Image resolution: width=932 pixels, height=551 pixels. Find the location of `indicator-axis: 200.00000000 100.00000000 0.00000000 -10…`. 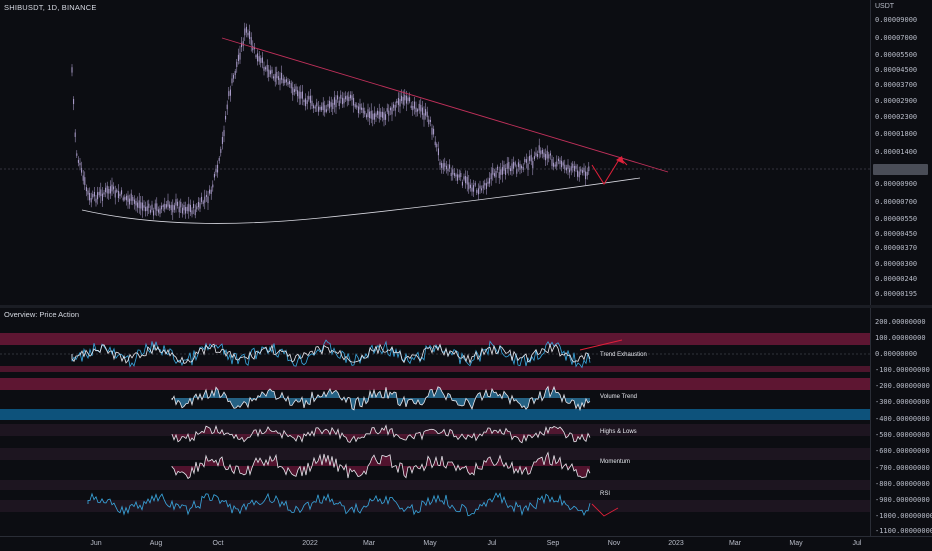

indicator-axis: 200.00000000 100.00000000 0.00000000 -10… is located at coordinates (901, 422).